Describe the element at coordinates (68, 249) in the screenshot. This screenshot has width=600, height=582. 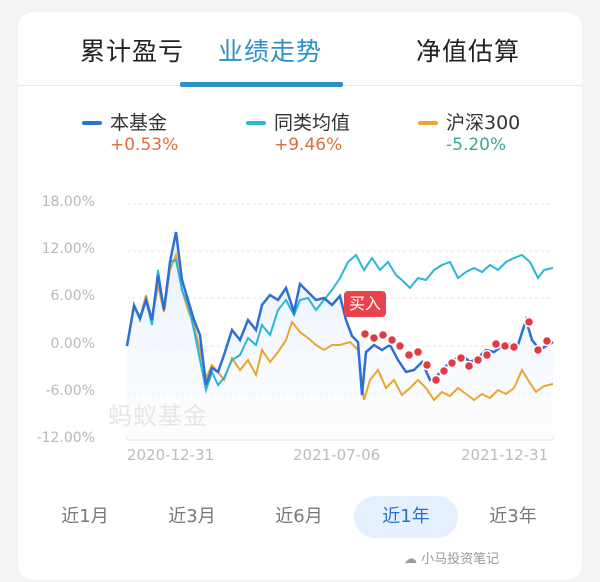
I see `y-tick-label: 12.00%` at that location.